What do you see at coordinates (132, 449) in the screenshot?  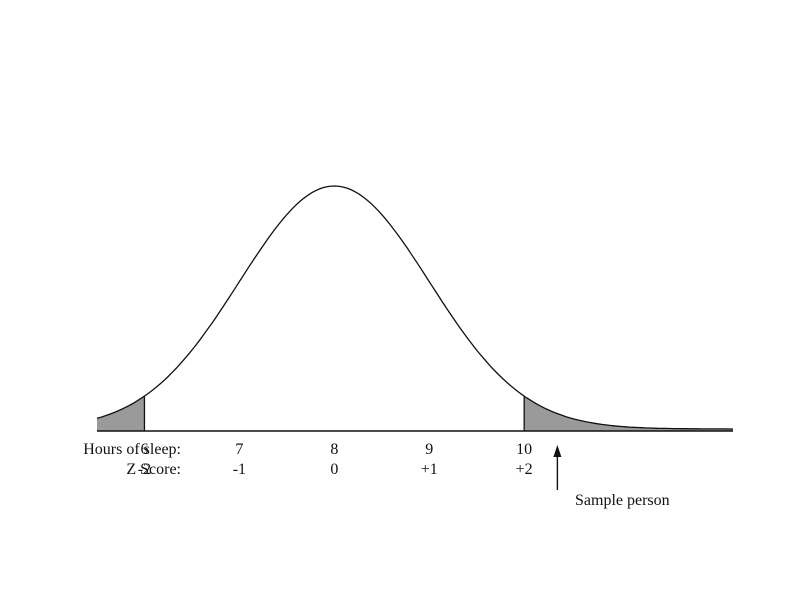 I see `hours-row-label: Hours of sleep:` at bounding box center [132, 449].